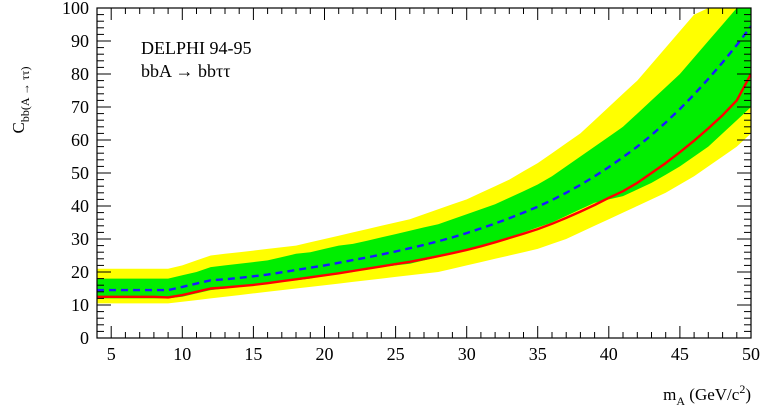  I want to click on y-tick-label: 30, so click(80, 239).